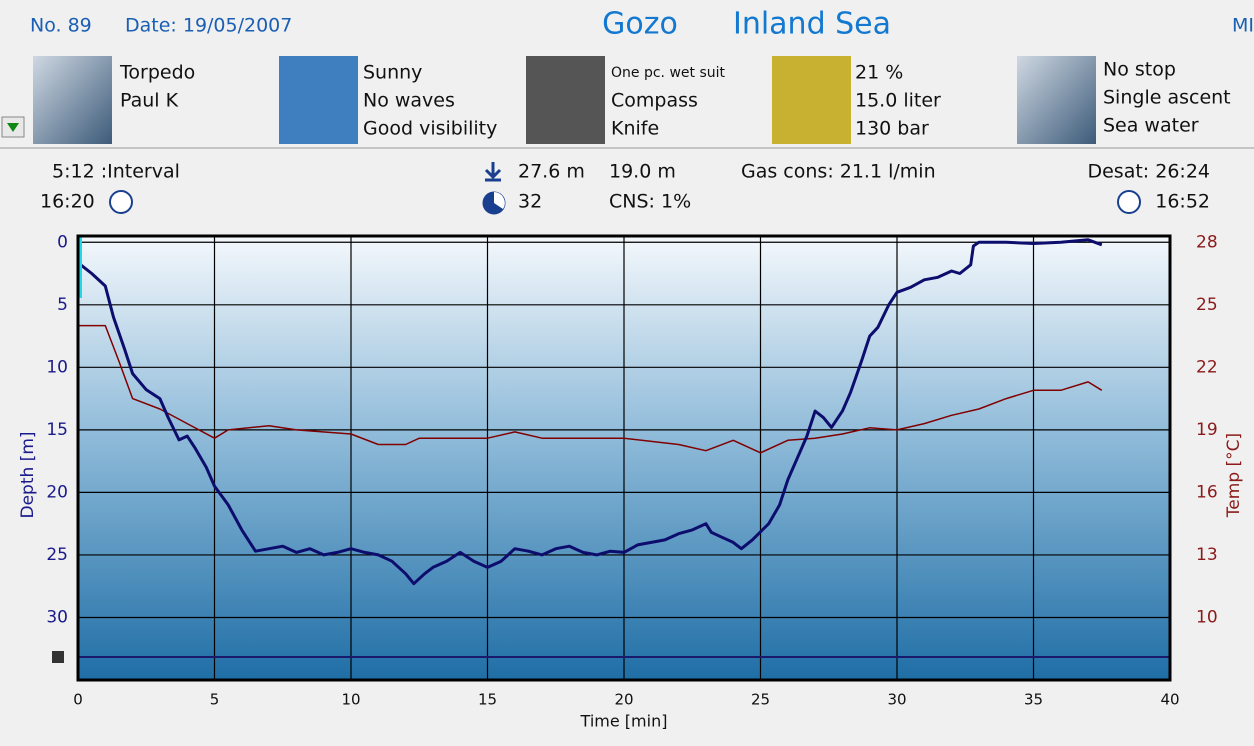 The image size is (1254, 746). I want to click on panel-text: 15.0 liter, so click(898, 101).